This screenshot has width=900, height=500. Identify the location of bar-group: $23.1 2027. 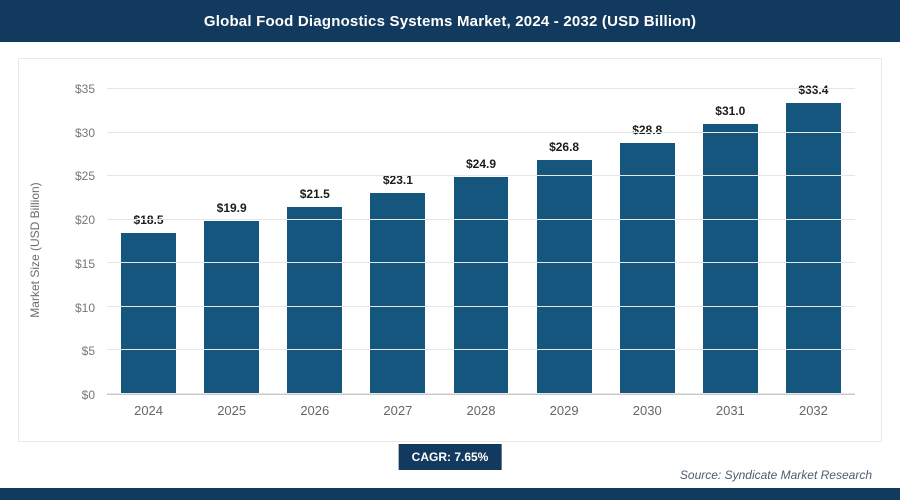
(397, 253).